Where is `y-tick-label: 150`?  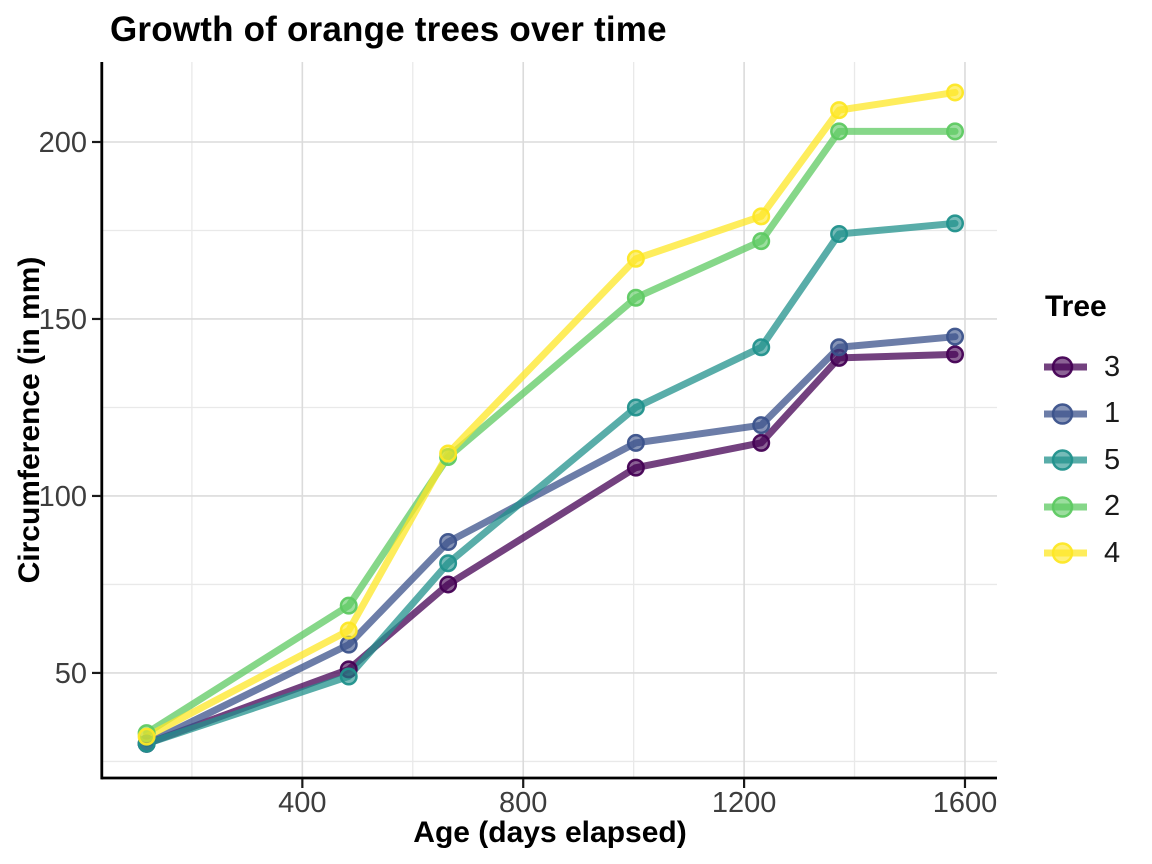 y-tick-label: 150 is located at coordinates (63, 320).